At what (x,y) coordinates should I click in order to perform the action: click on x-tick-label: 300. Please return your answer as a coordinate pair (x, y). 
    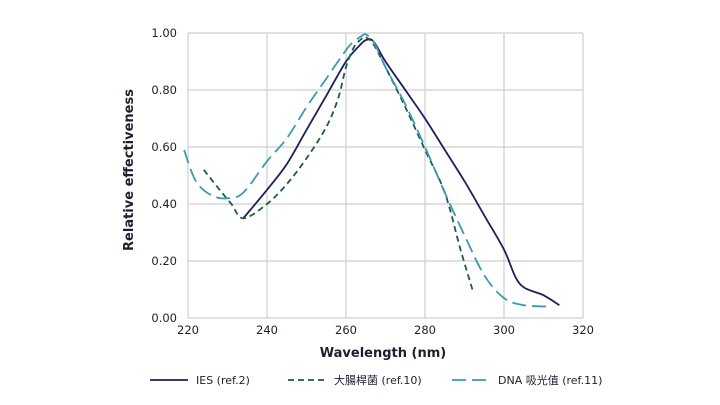
    Looking at the image, I should click on (504, 330).